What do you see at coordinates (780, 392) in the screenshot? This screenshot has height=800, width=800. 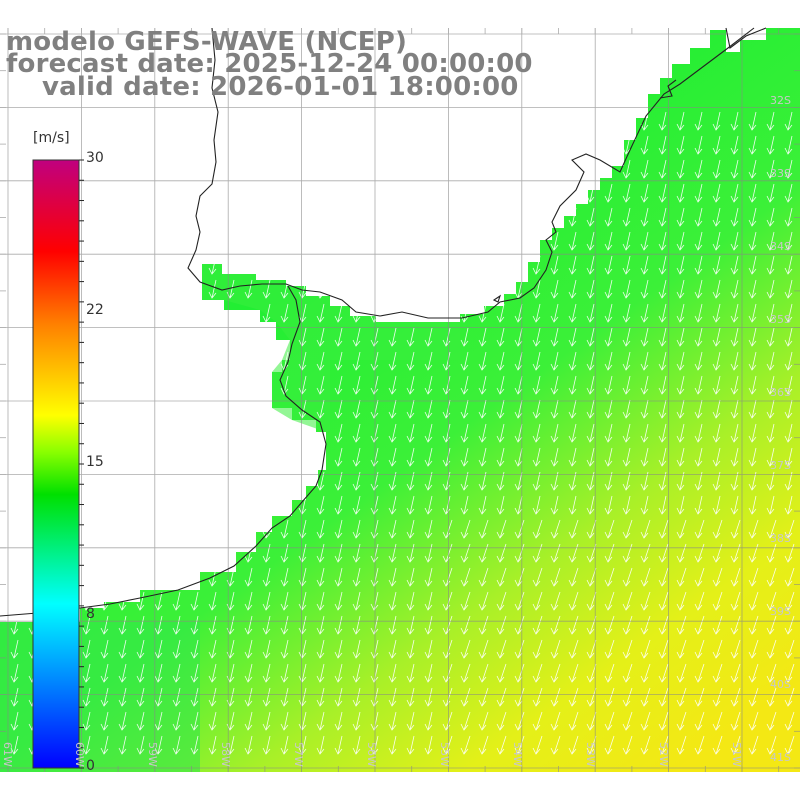 I see `lat-label: 36S` at bounding box center [780, 392].